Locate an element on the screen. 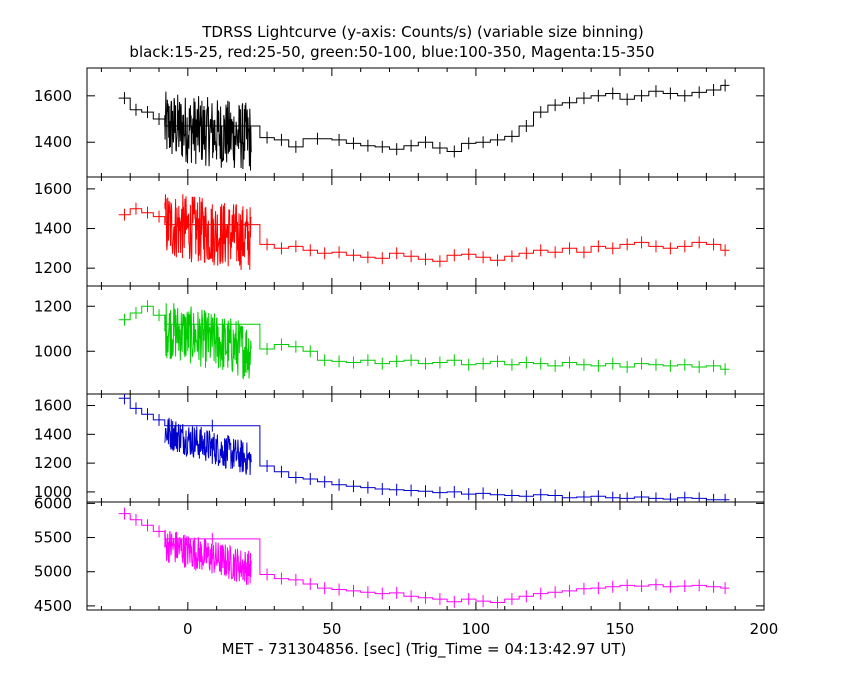 The width and height of the screenshot is (850, 680). y-tick-label: 5500 is located at coordinates (53, 538).